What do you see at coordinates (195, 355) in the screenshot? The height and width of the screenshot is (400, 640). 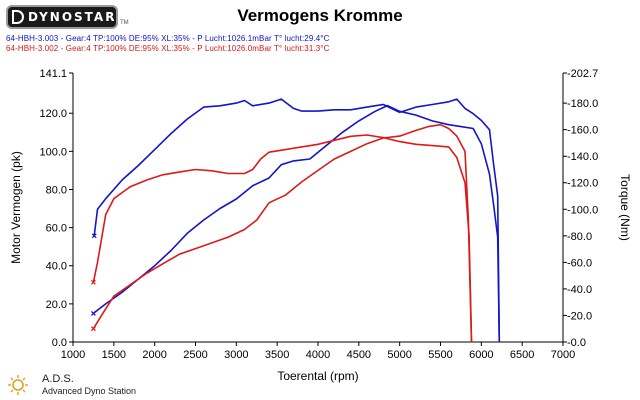 I see `x-tick-label: 2500` at bounding box center [195, 355].